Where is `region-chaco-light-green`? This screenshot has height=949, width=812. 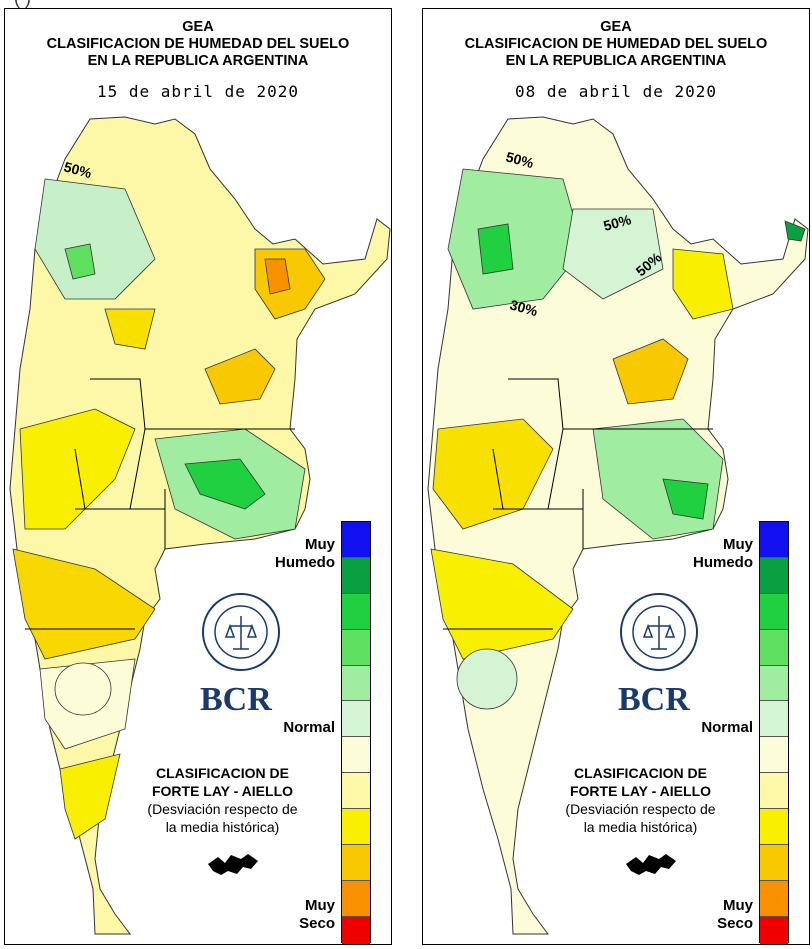
region-chaco-light-green is located at coordinates (613, 254).